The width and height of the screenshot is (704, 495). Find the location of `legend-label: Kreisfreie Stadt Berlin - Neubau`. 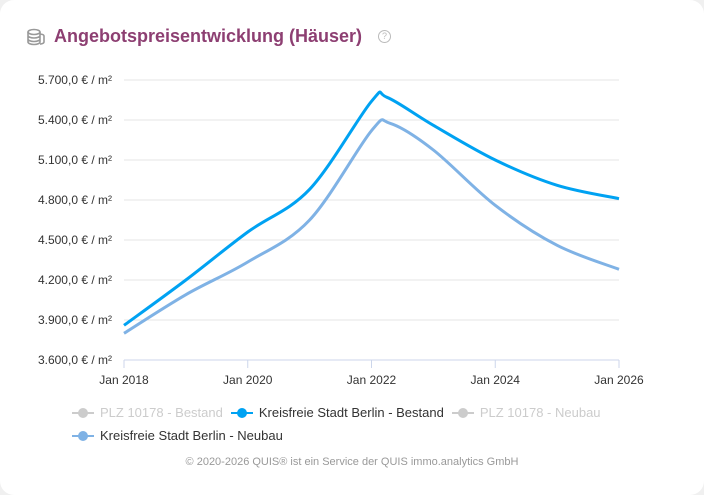

legend-label: Kreisfreie Stadt Berlin - Neubau is located at coordinates (191, 435).